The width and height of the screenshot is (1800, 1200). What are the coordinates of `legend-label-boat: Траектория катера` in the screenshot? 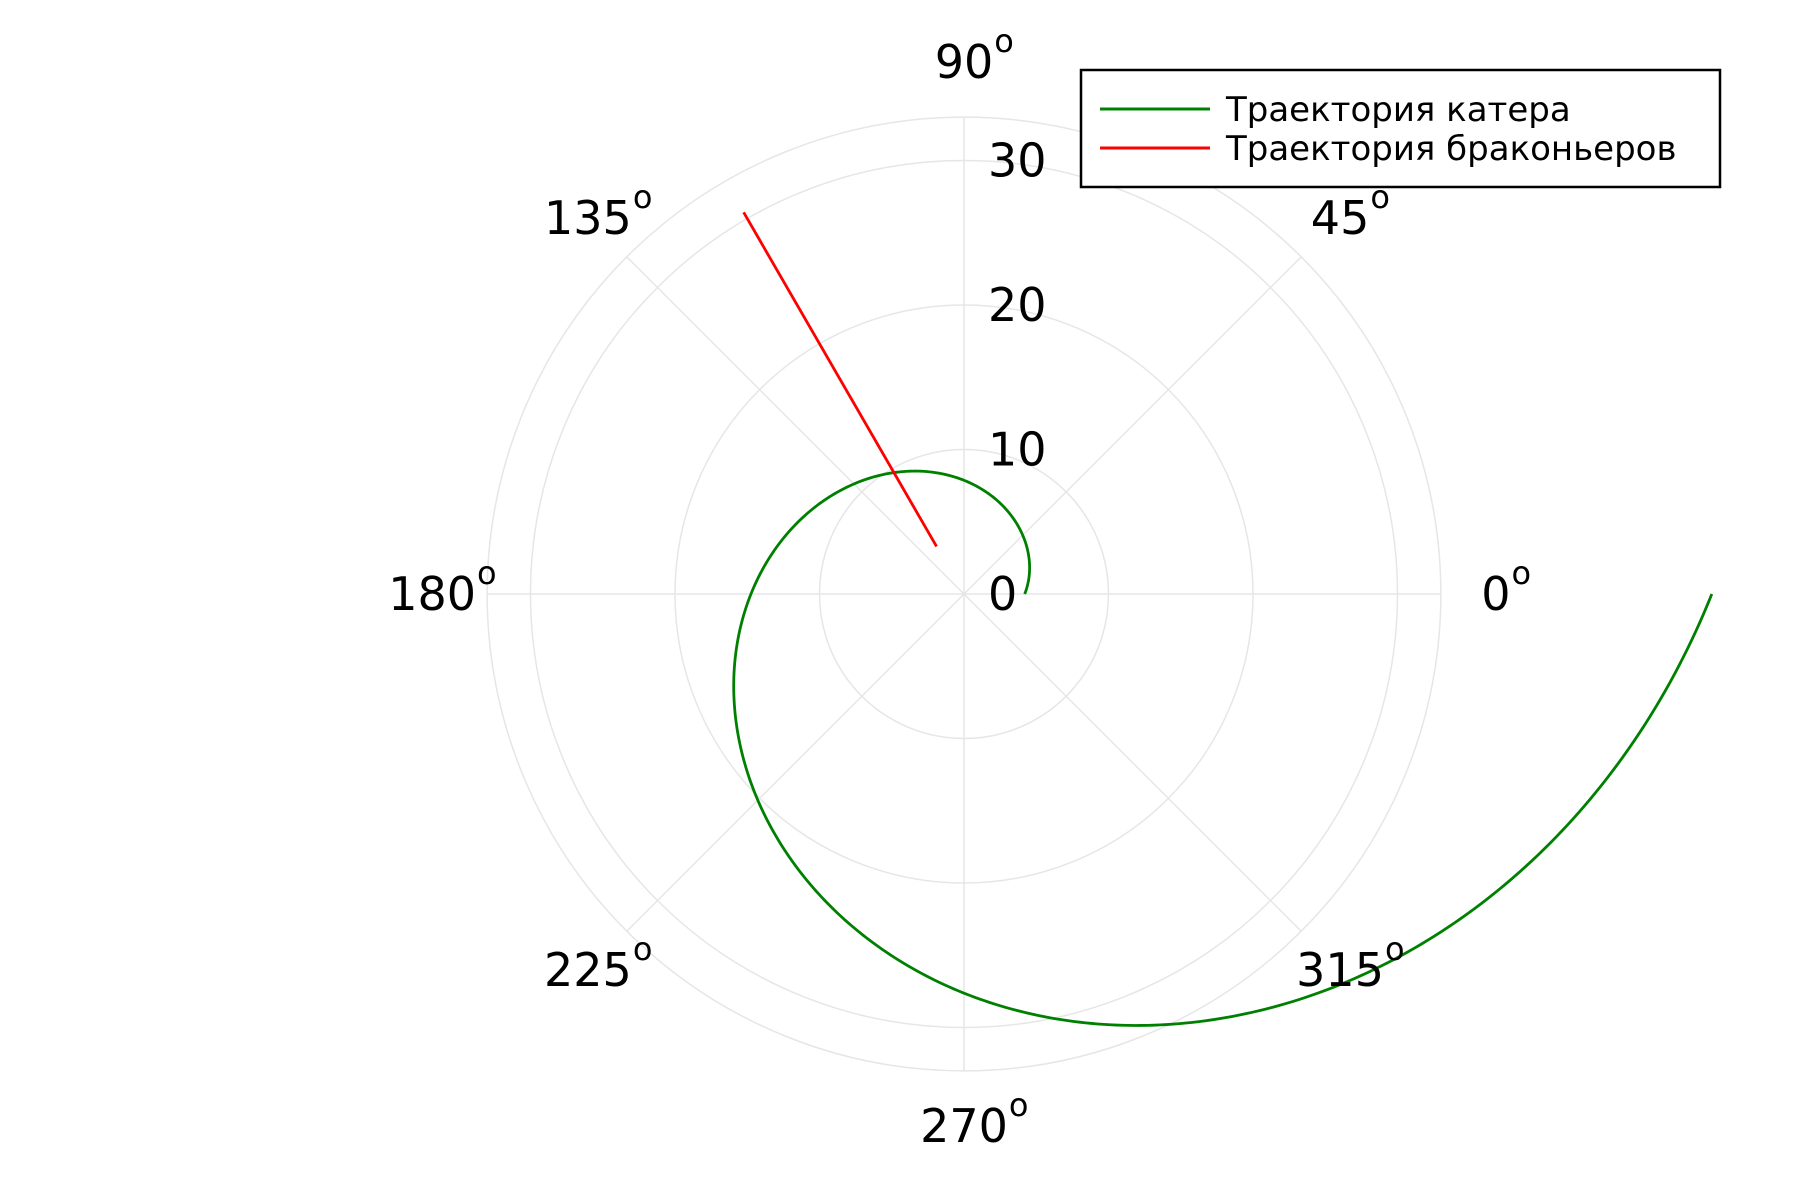 It's located at (1398, 110).